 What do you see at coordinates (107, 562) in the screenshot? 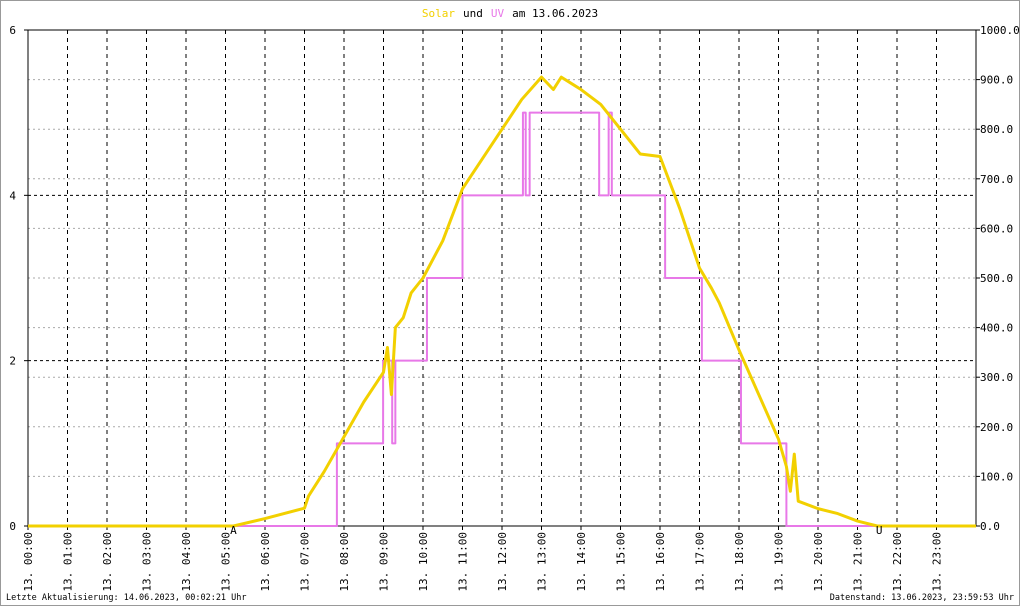
I see `x-tick-label: 13. 02:00` at bounding box center [107, 562].